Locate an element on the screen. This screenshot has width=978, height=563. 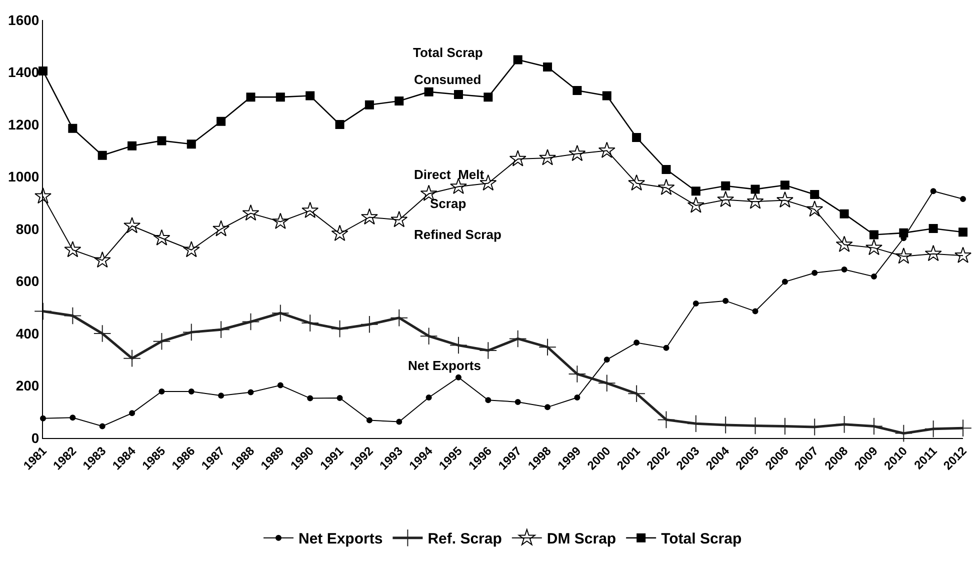
legend-label: DM Scrap is located at coordinates (581, 539).